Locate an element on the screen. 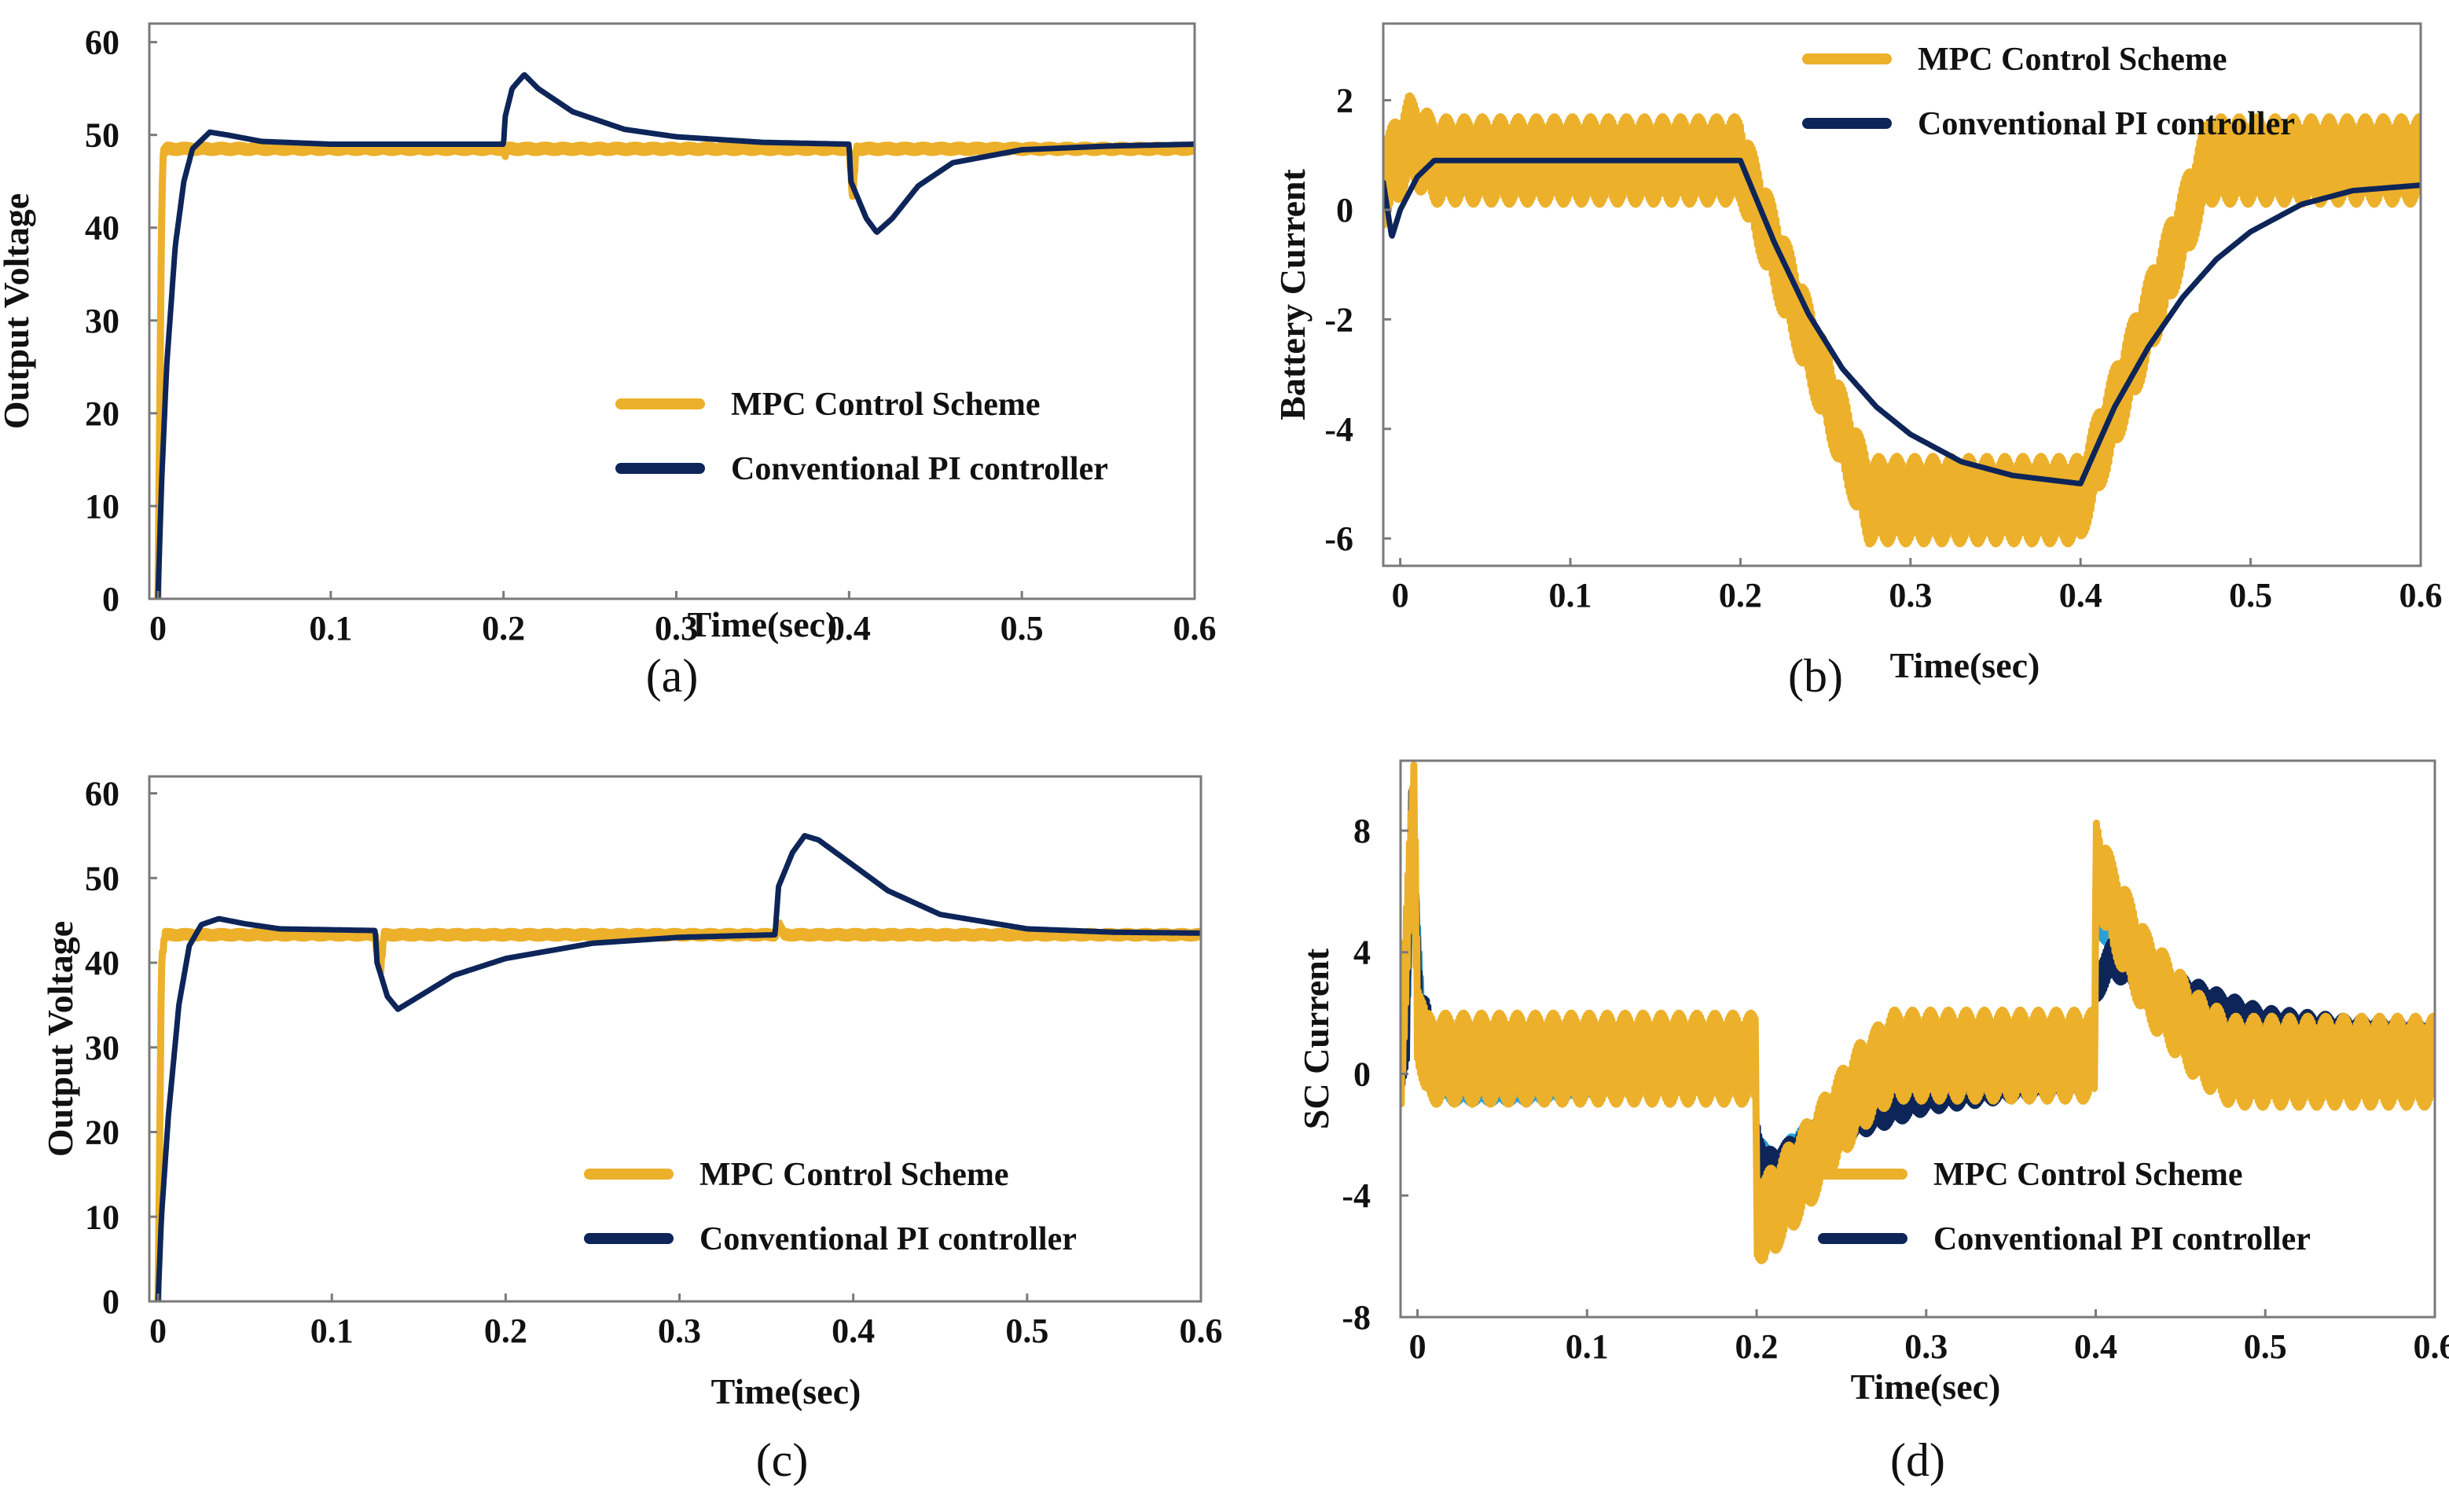 The image size is (2449, 1512). y-tick-label: 4 is located at coordinates (1362, 953).